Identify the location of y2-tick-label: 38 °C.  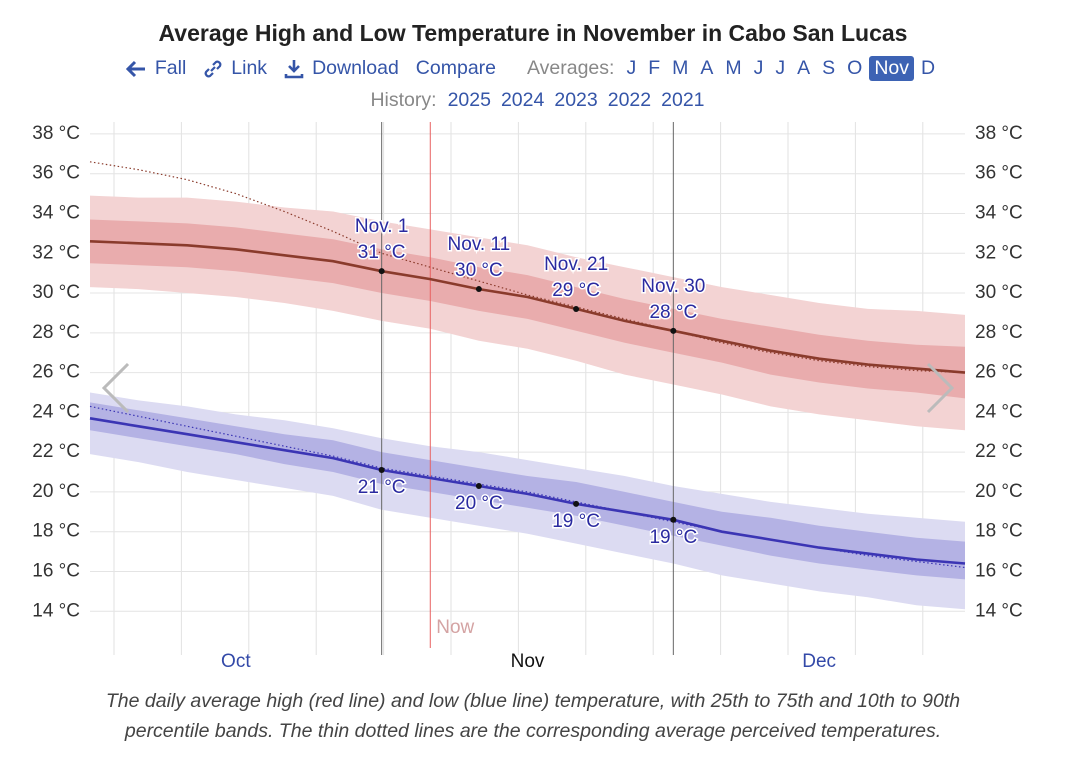
(999, 133).